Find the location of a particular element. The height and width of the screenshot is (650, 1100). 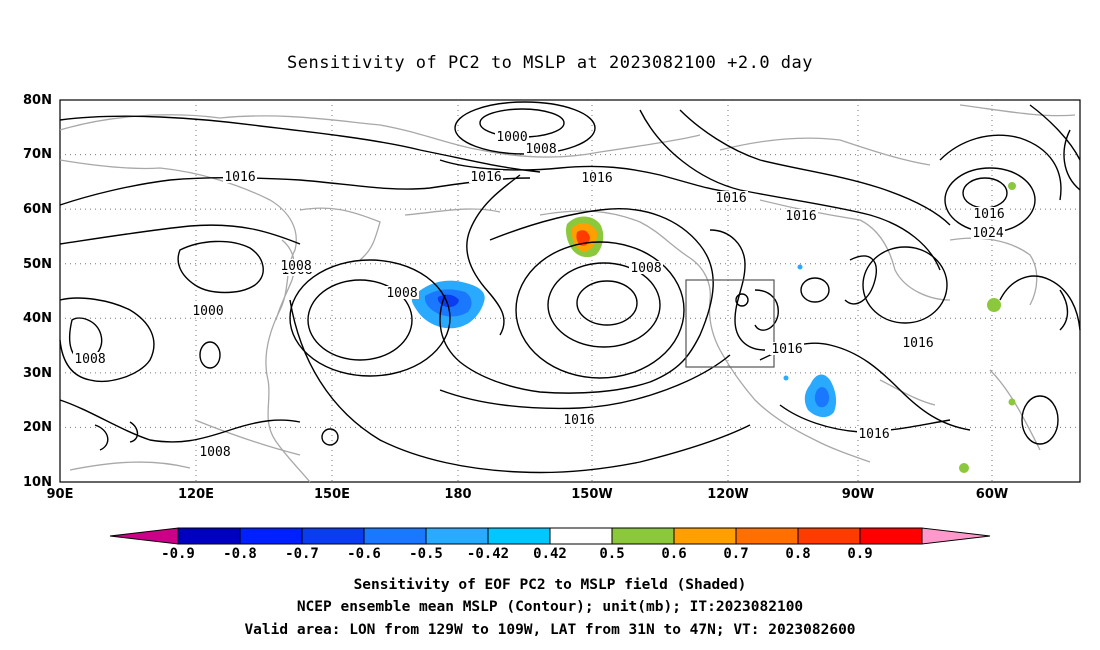

contour-atlantic-high is located at coordinates (1040, 420).